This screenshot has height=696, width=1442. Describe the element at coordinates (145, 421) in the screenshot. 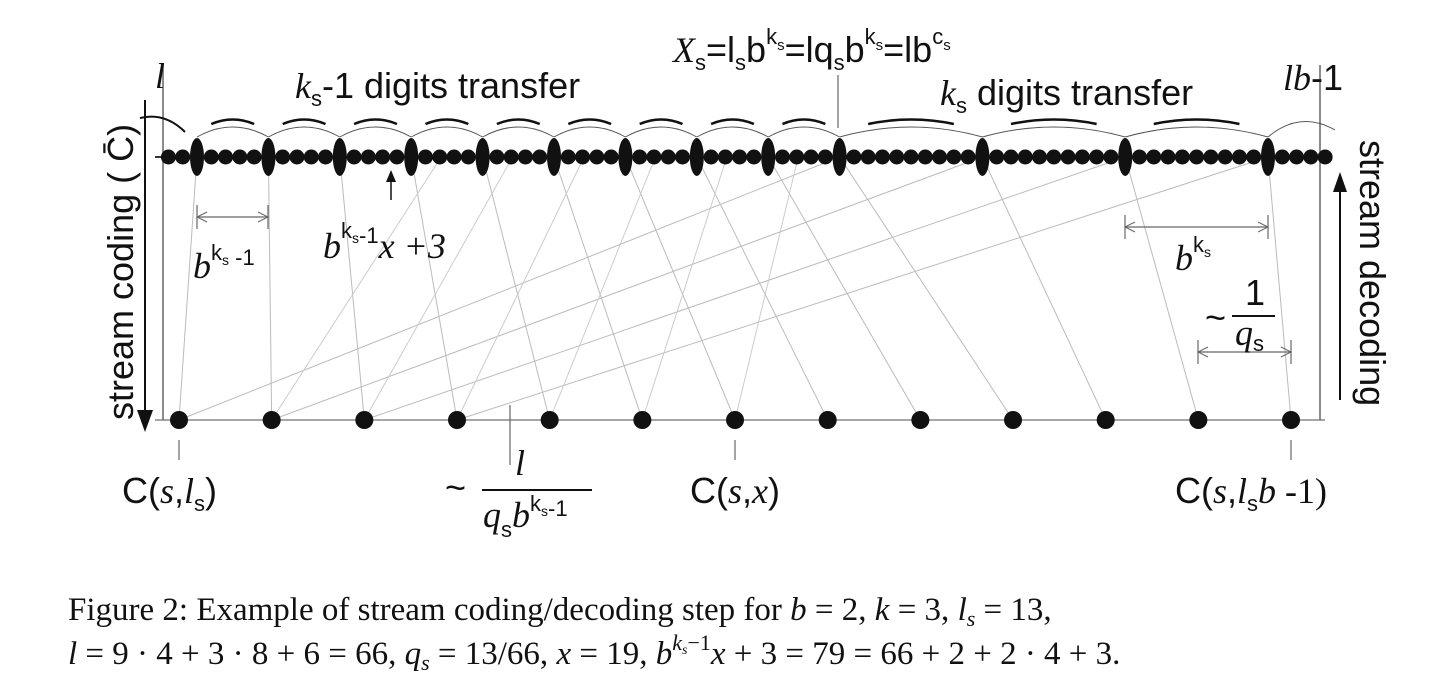

I see `arrowhead` at that location.